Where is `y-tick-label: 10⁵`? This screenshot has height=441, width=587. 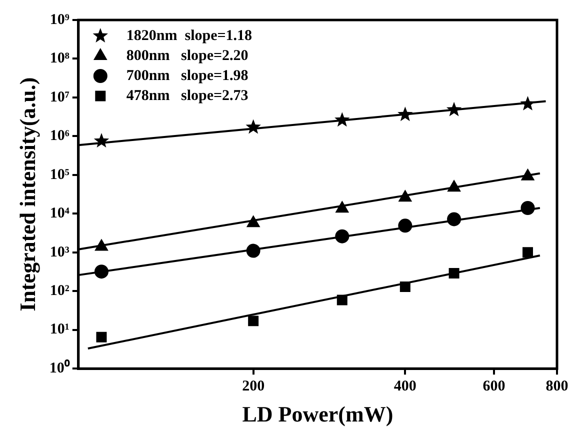 y-tick-label: 10⁵ is located at coordinates (60, 174).